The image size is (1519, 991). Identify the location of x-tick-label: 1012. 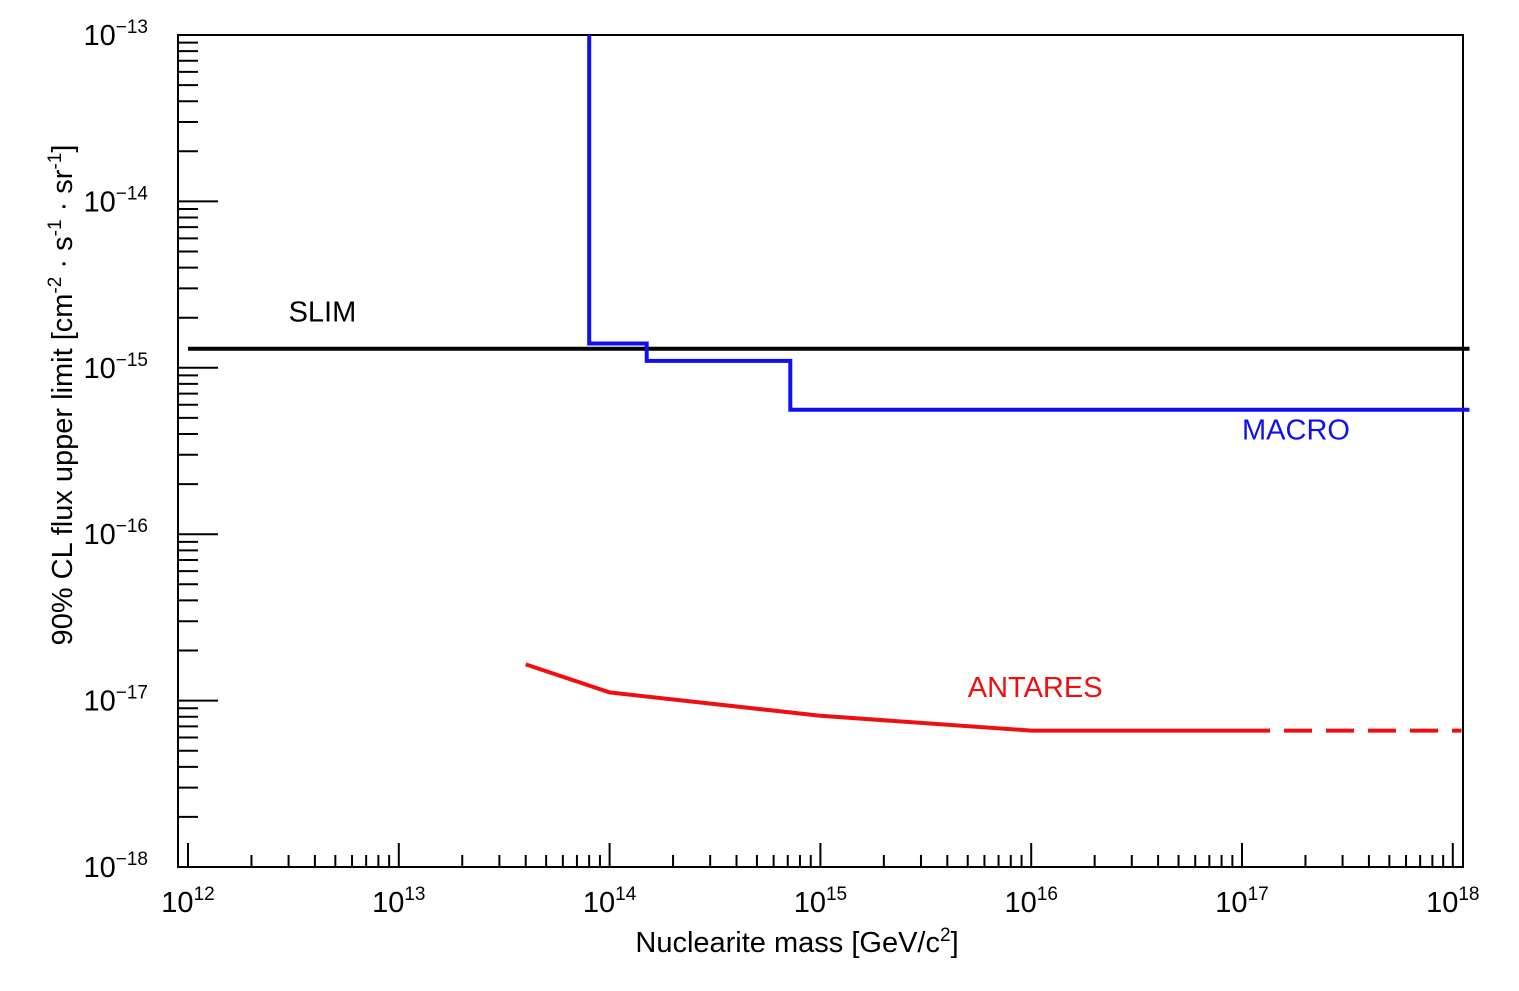
(187, 901).